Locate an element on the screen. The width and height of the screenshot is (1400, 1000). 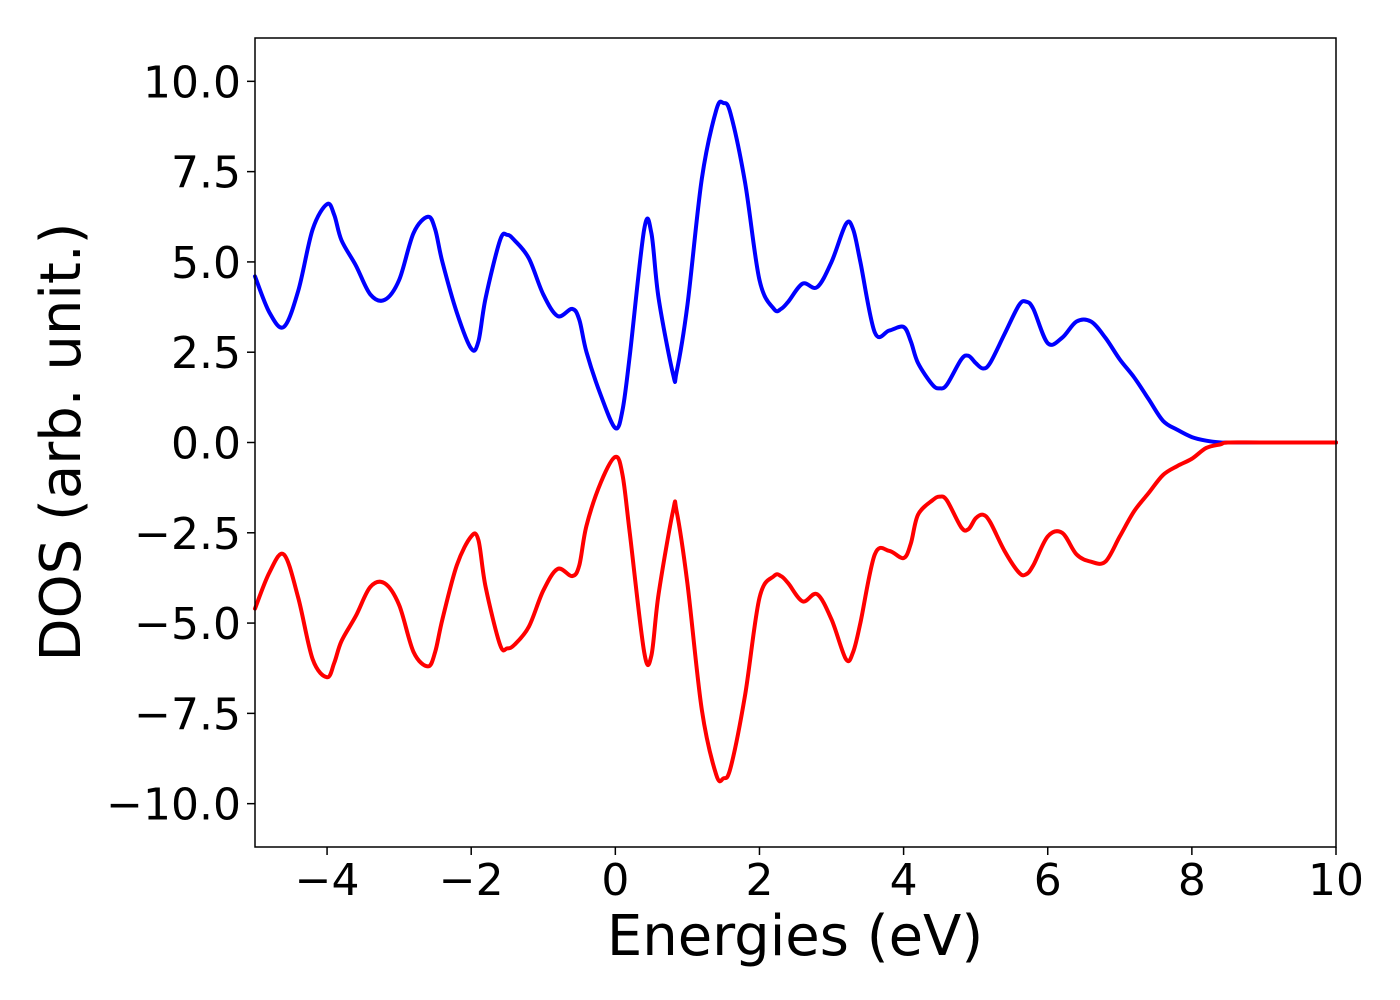
y-tick-label: −5.0 is located at coordinates (187, 624).